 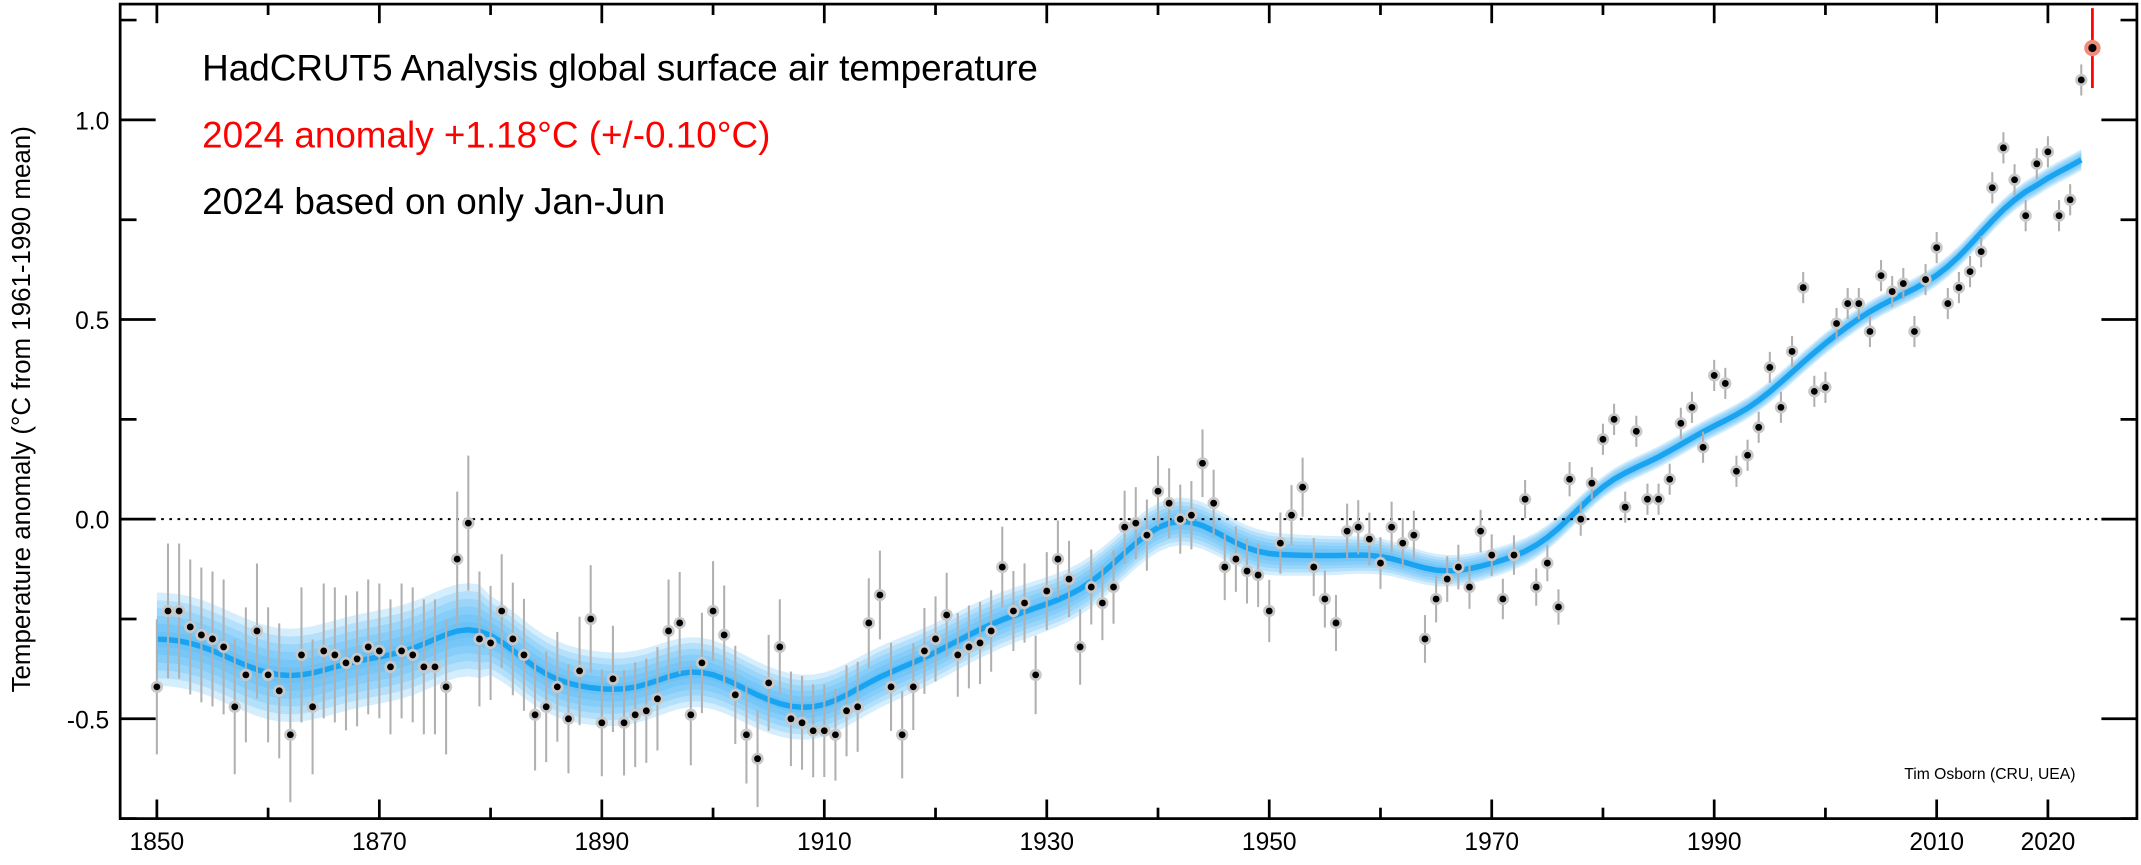 What do you see at coordinates (1491, 842) in the screenshot?
I see `x-tick-label: 1970` at bounding box center [1491, 842].